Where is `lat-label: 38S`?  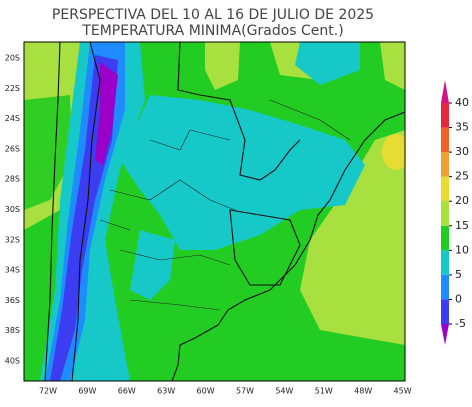 lat-label: 38S is located at coordinates (12, 330).